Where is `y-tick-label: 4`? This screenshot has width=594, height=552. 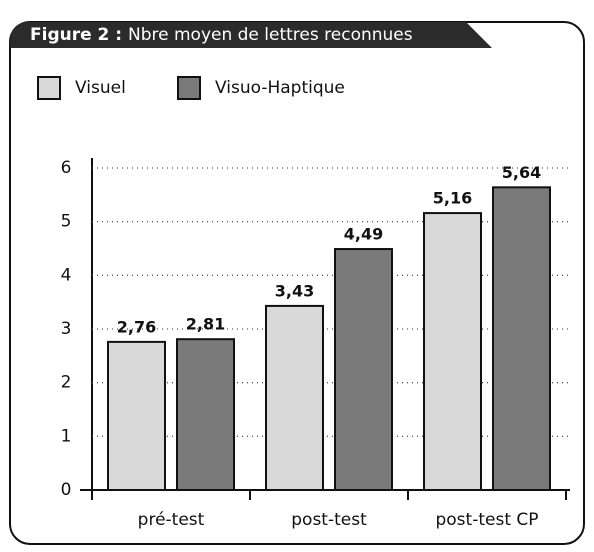
y-tick-label: 4 is located at coordinates (66, 275).